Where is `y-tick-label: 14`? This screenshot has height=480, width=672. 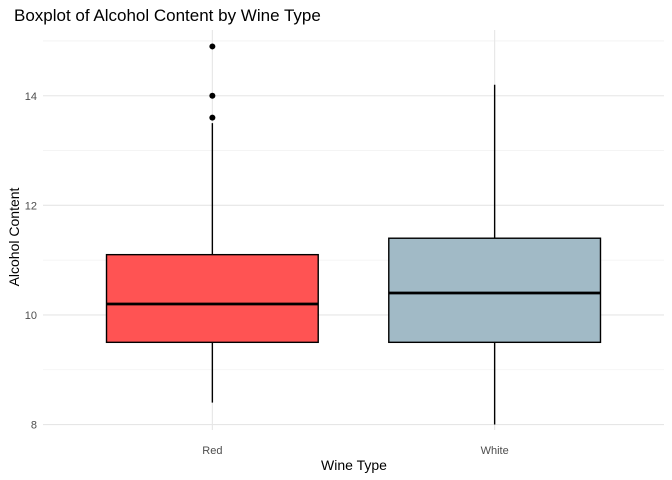 y-tick-label: 14 is located at coordinates (31, 97).